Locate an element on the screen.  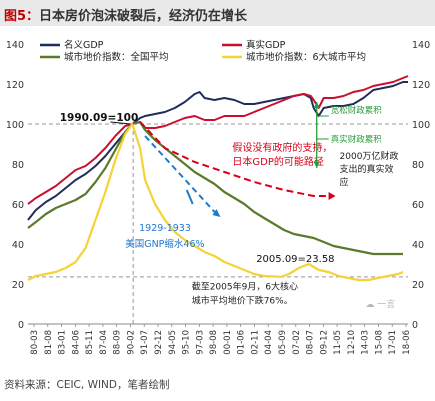
hypothetical-path-line is located at coordinates (236, 159).